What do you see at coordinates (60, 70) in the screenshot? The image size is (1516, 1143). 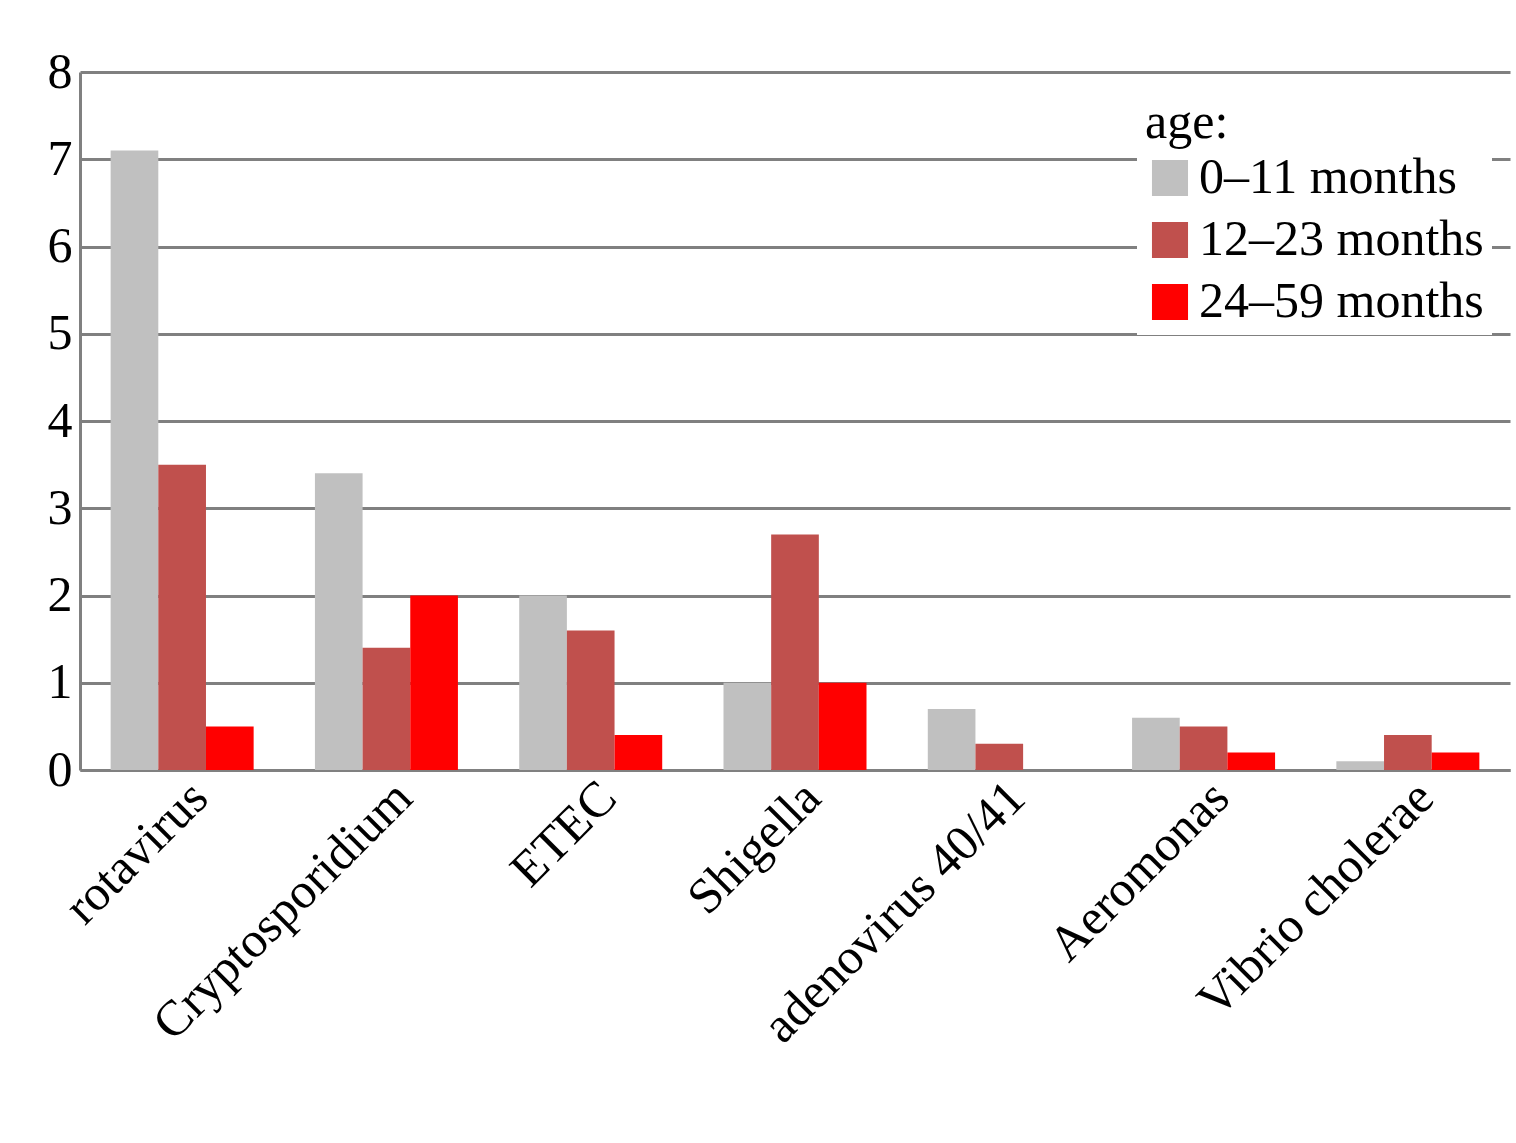 I see `y-tick-label: 8` at bounding box center [60, 70].